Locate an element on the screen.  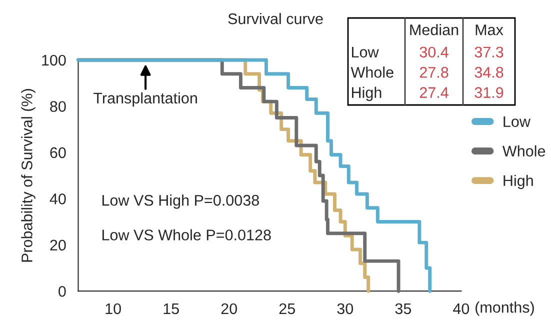
x-tick-label: 20 is located at coordinates (229, 308).